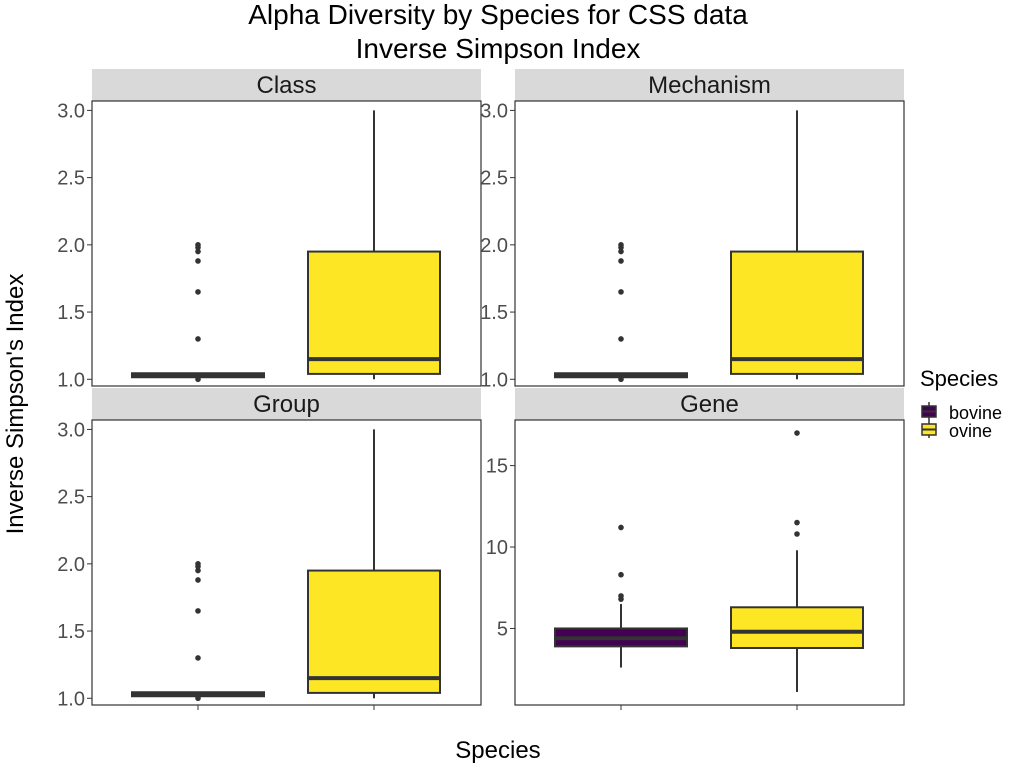 Image resolution: width=1024 pixels, height=768 pixels. I want to click on chart-title: Alpha Diversity by Species for CSS data, so click(498, 15).